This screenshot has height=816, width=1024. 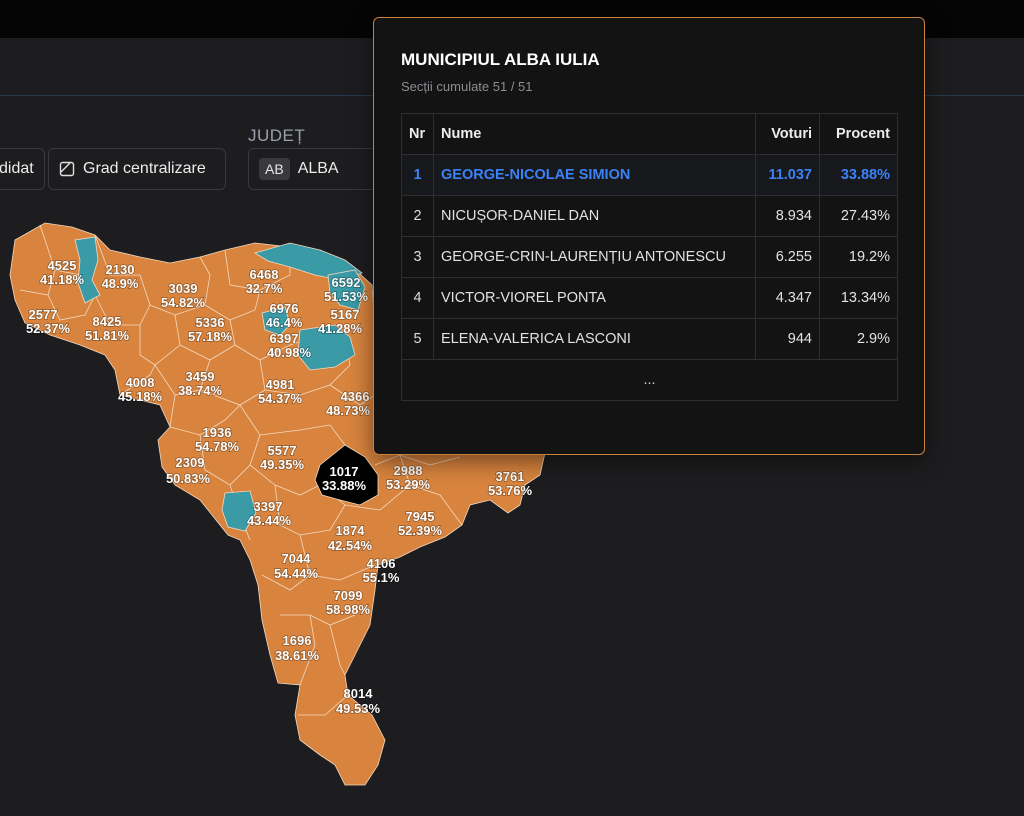 I want to click on map-label-pct: 54.44%, so click(x=296, y=573).